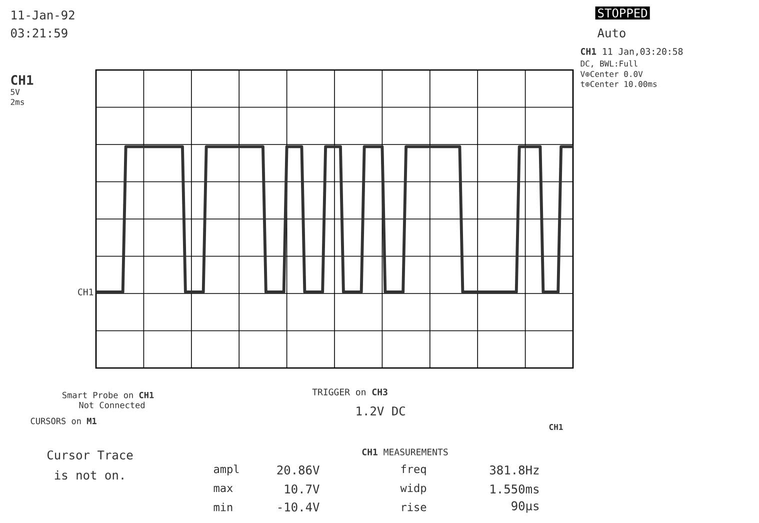 The width and height of the screenshot is (759, 523). What do you see at coordinates (623, 13) in the screenshot?
I see `text: STOPPED` at bounding box center [623, 13].